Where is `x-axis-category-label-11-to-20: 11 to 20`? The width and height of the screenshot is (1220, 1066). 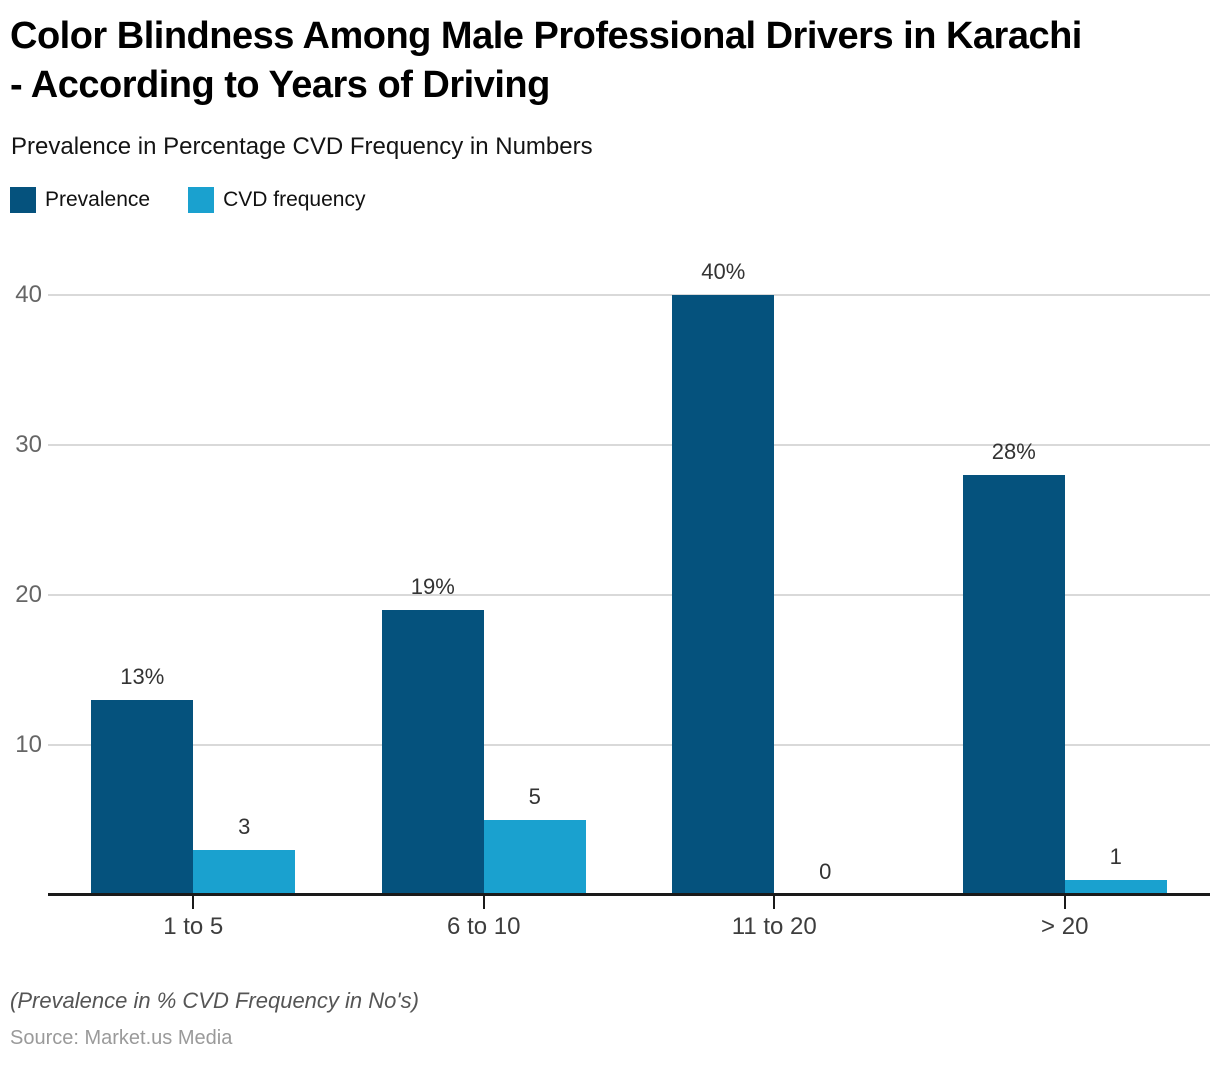
x-axis-category-label-11-to-20: 11 to 20 is located at coordinates (774, 926).